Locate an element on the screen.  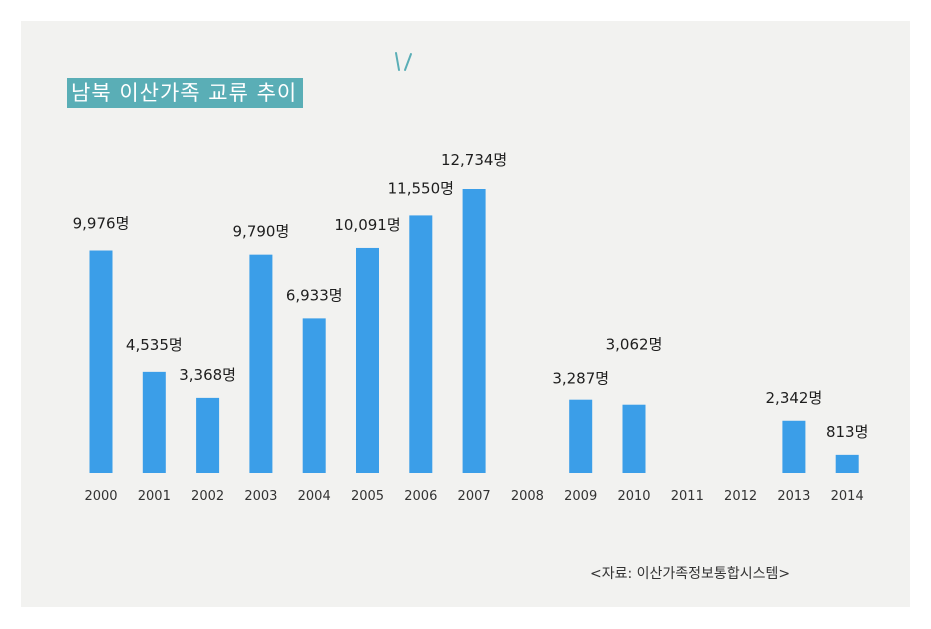
x-tick-label: 2012 is located at coordinates (740, 496).